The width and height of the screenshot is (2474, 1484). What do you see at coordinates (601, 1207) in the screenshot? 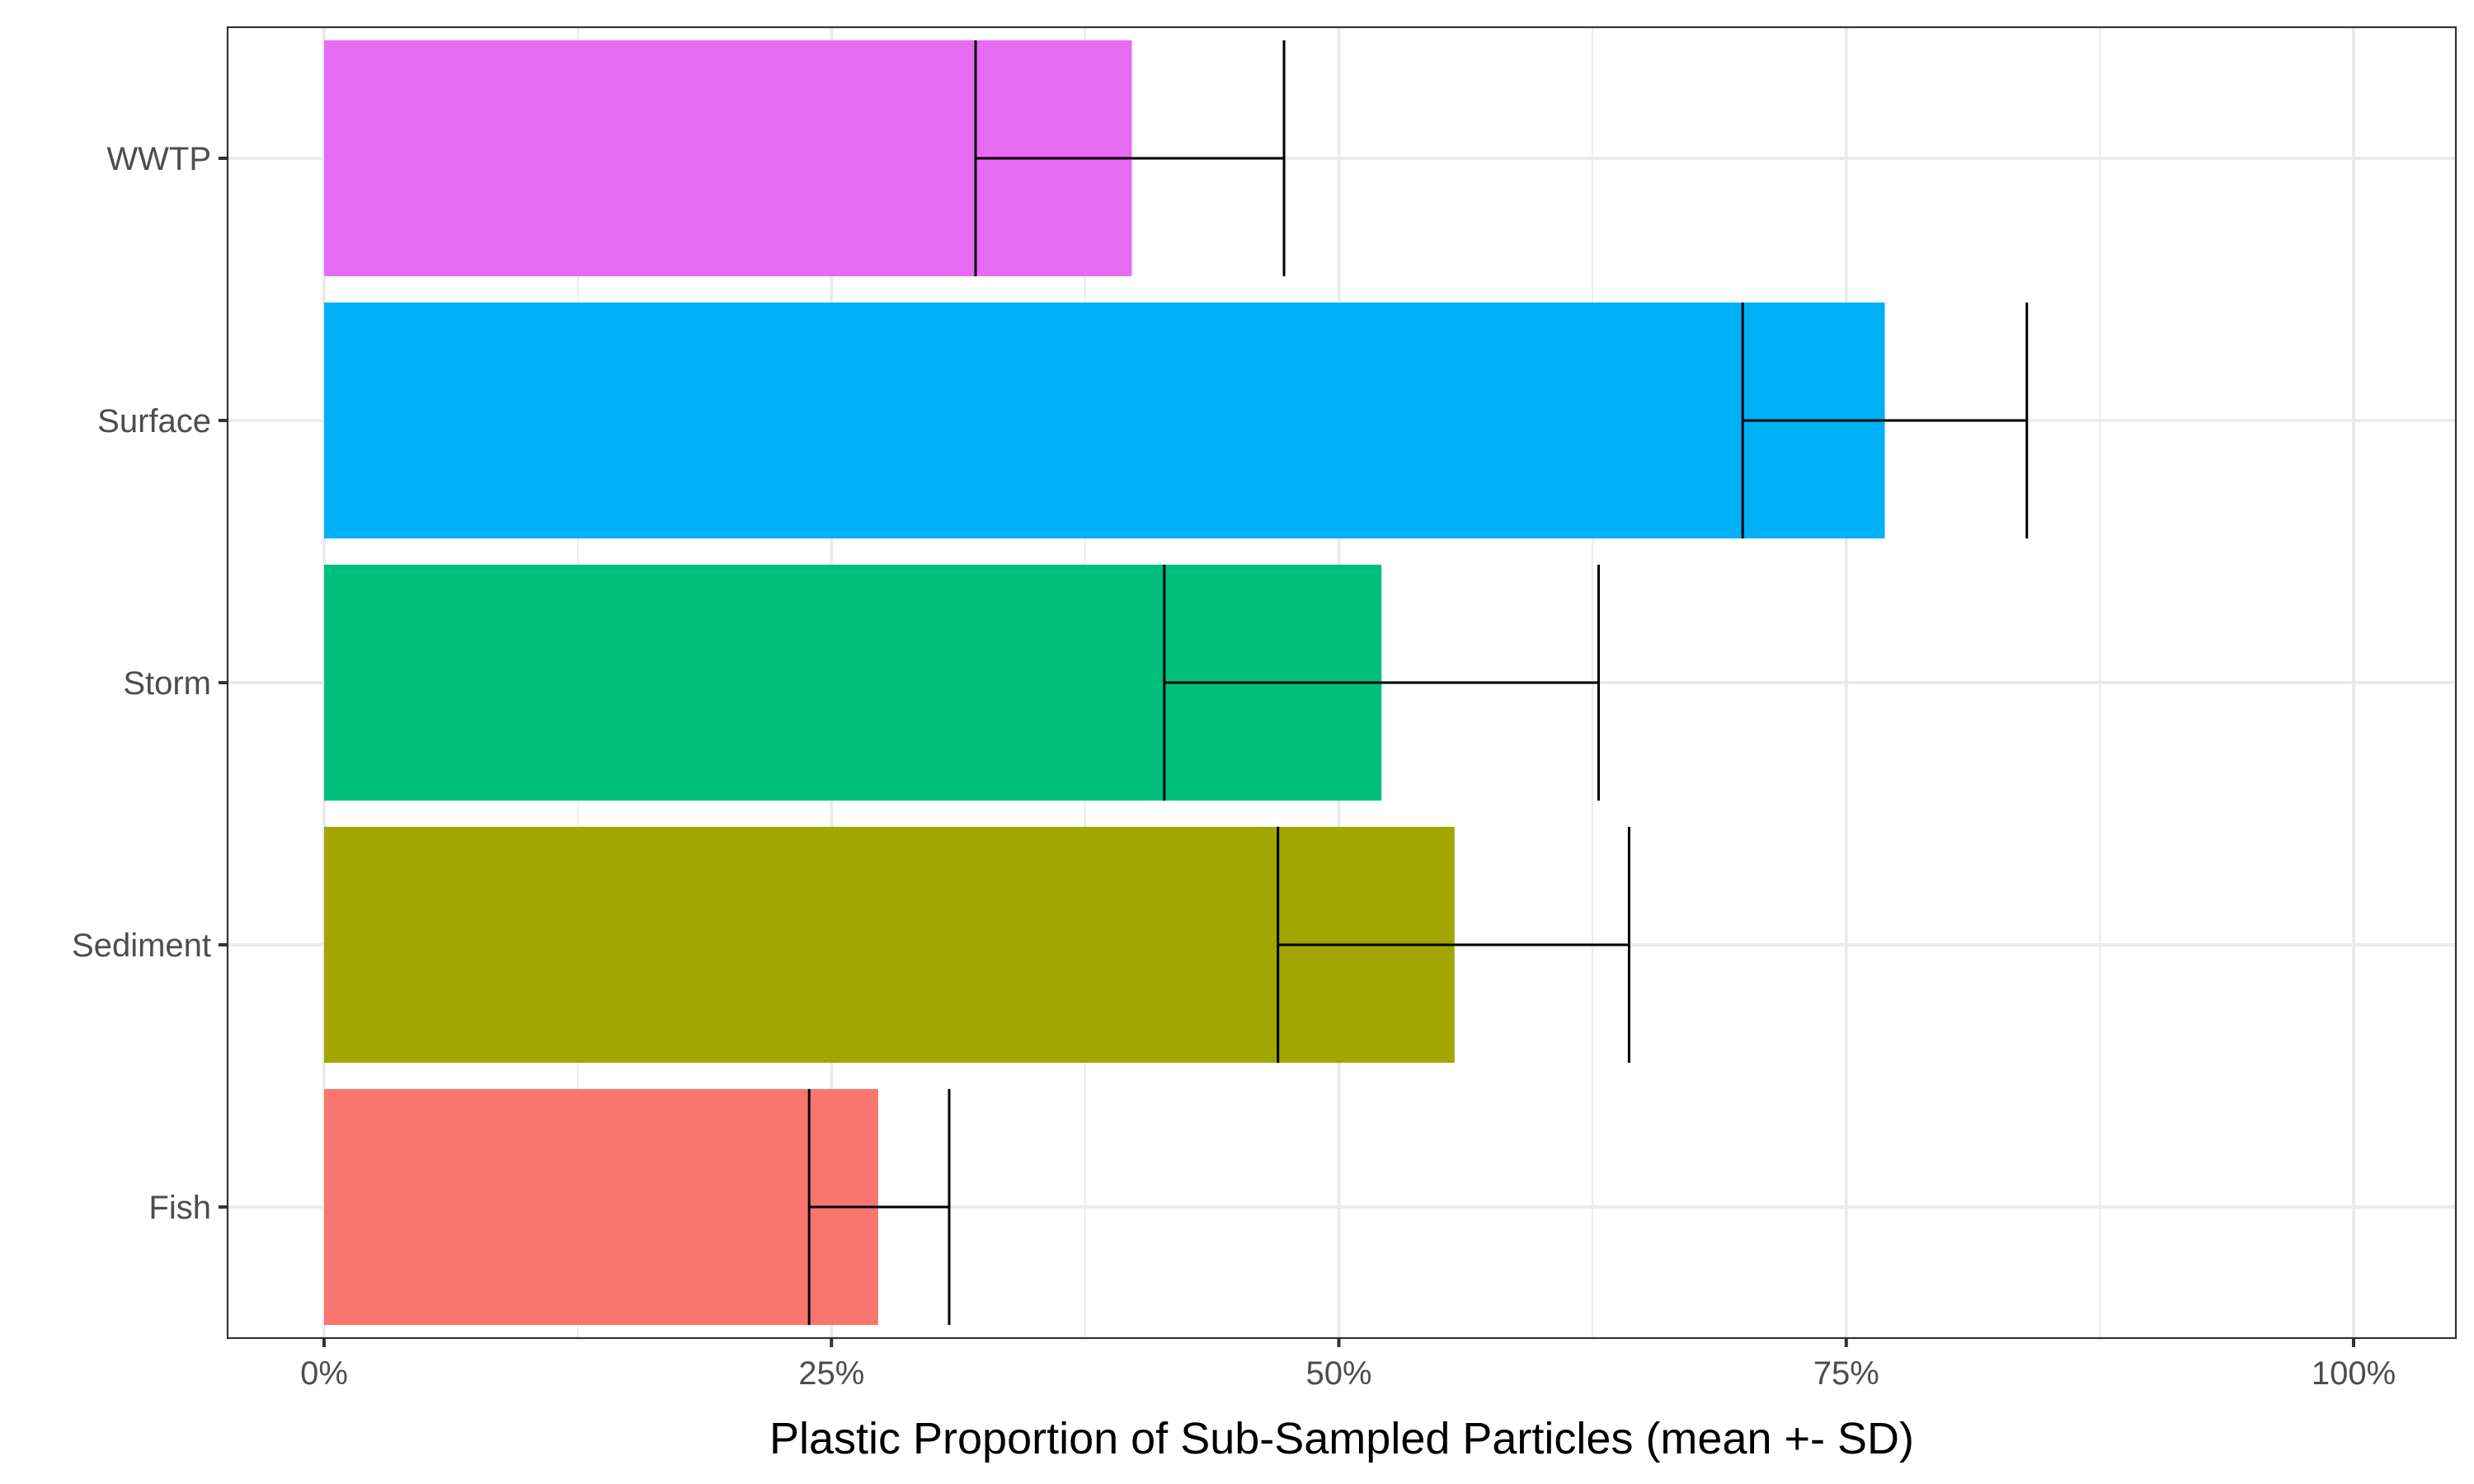
I see `bar-fish` at bounding box center [601, 1207].